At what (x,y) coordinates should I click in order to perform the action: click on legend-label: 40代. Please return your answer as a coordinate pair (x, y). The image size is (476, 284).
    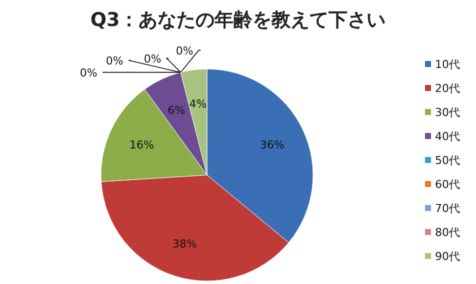
    Looking at the image, I should click on (447, 136).